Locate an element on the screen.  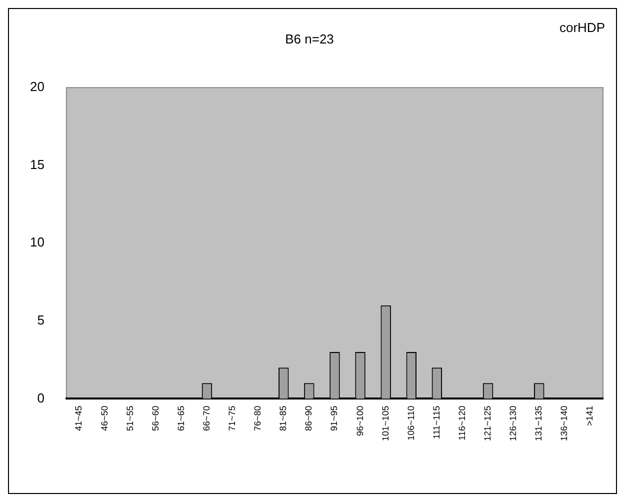
x-tick-label: 46~50 is located at coordinates (104, 418).